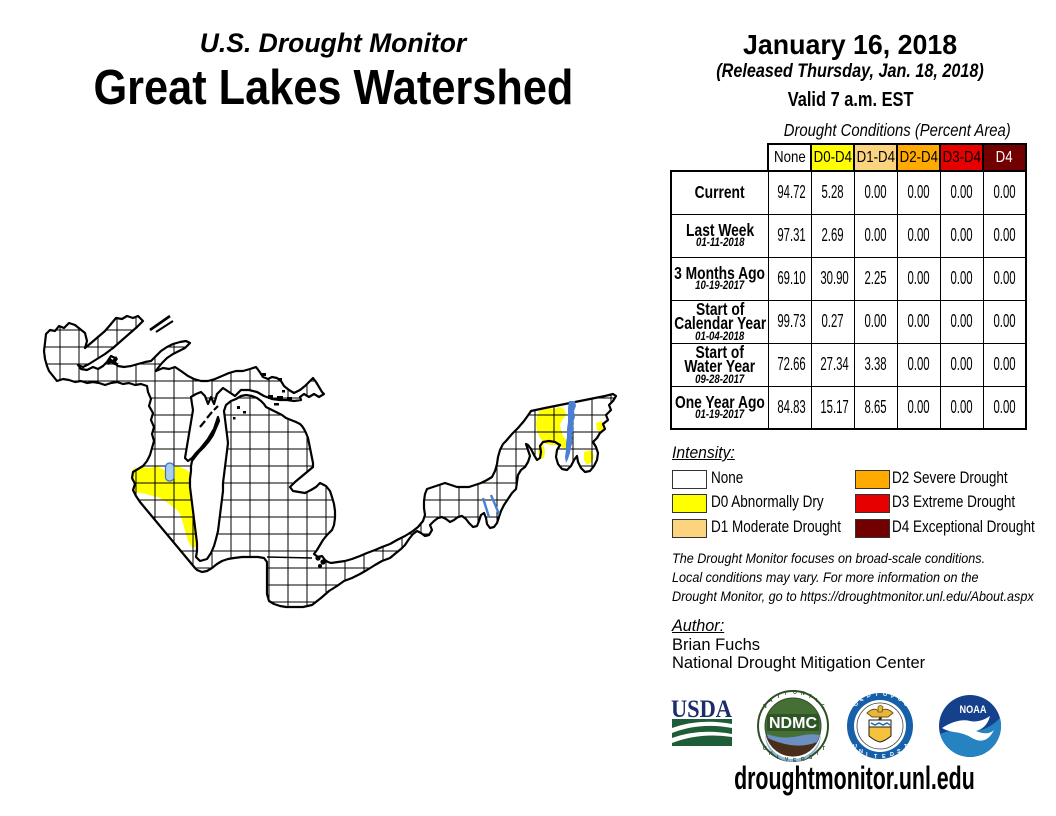  I want to click on svg-text: V, so click(787, 760).